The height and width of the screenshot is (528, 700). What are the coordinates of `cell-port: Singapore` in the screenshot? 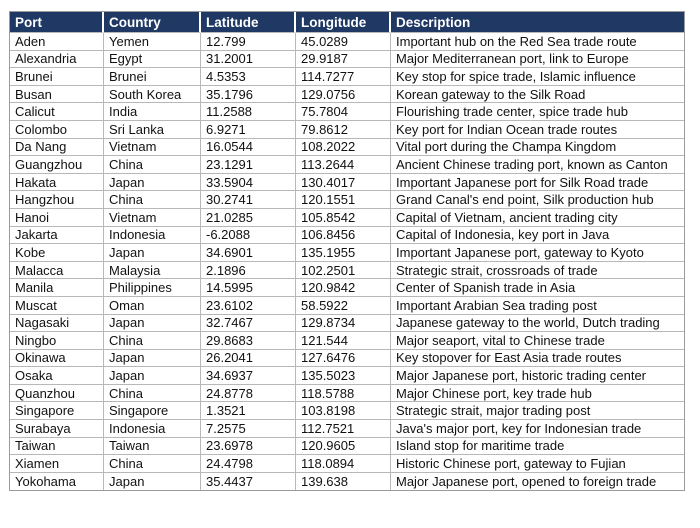 It's located at (57, 411).